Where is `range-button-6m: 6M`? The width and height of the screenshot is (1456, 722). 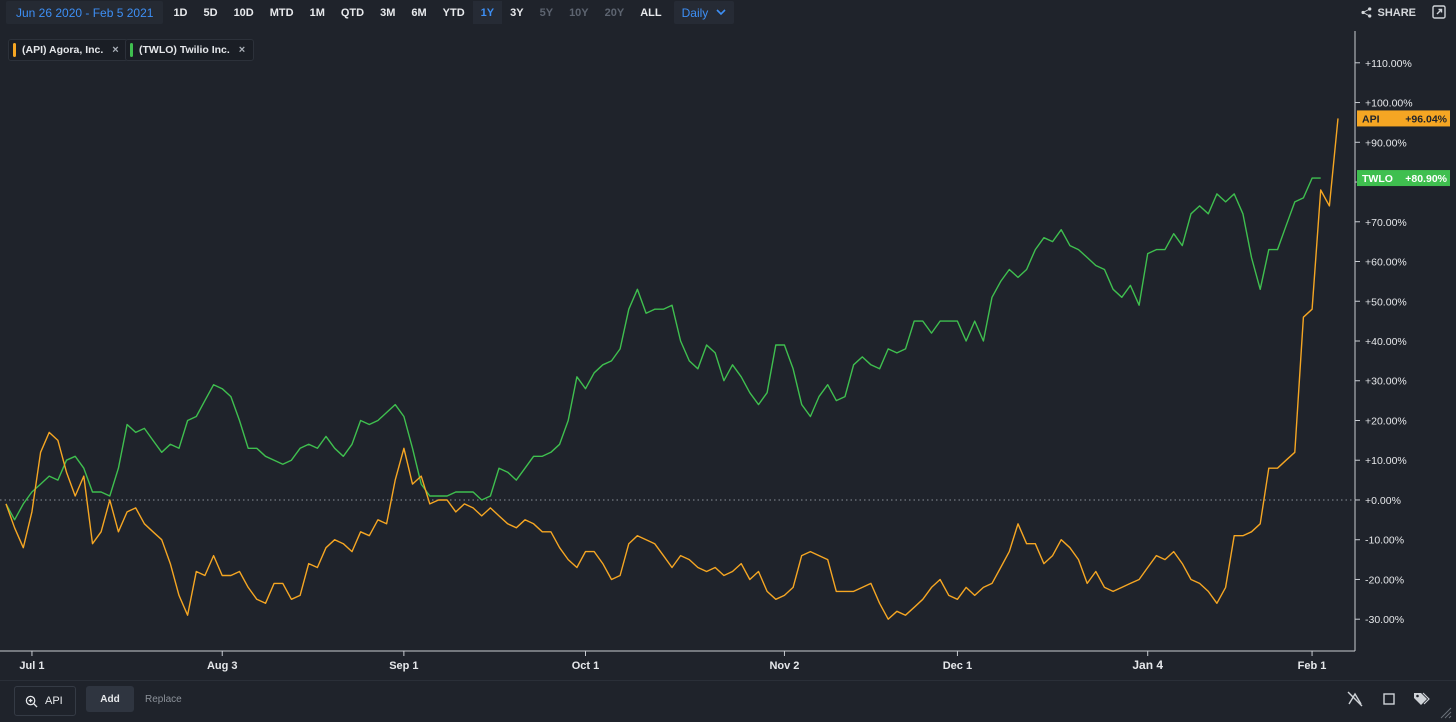 range-button-6m: 6M is located at coordinates (419, 12).